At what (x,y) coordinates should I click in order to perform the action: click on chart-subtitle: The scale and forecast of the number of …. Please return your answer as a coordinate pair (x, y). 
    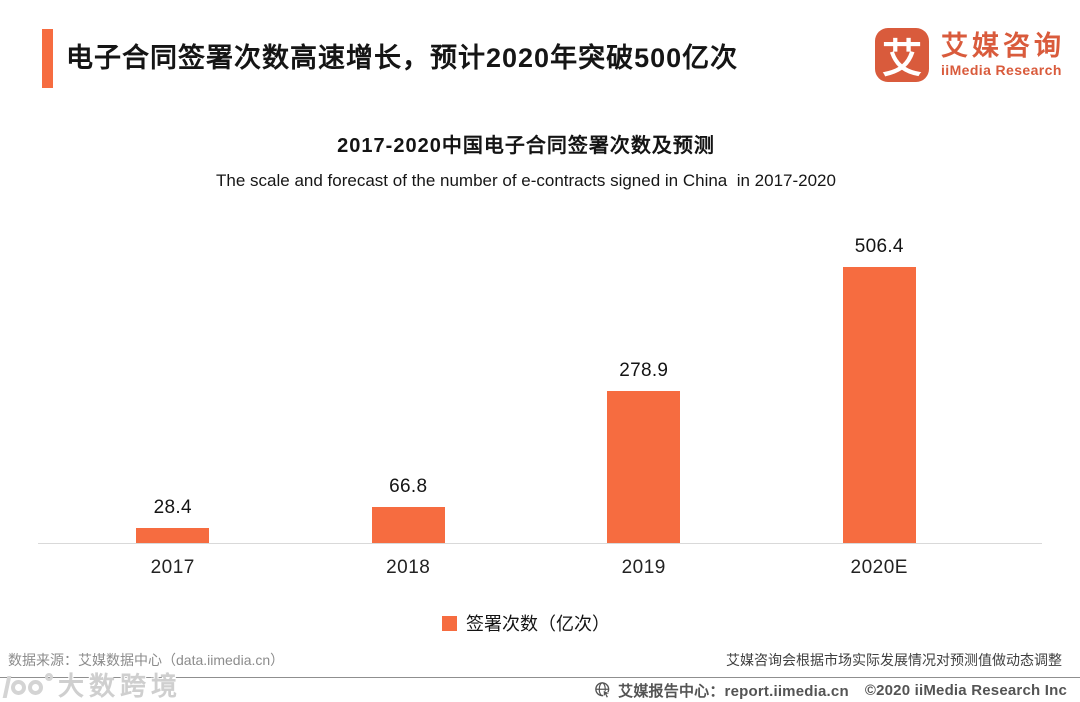
    Looking at the image, I should click on (526, 180).